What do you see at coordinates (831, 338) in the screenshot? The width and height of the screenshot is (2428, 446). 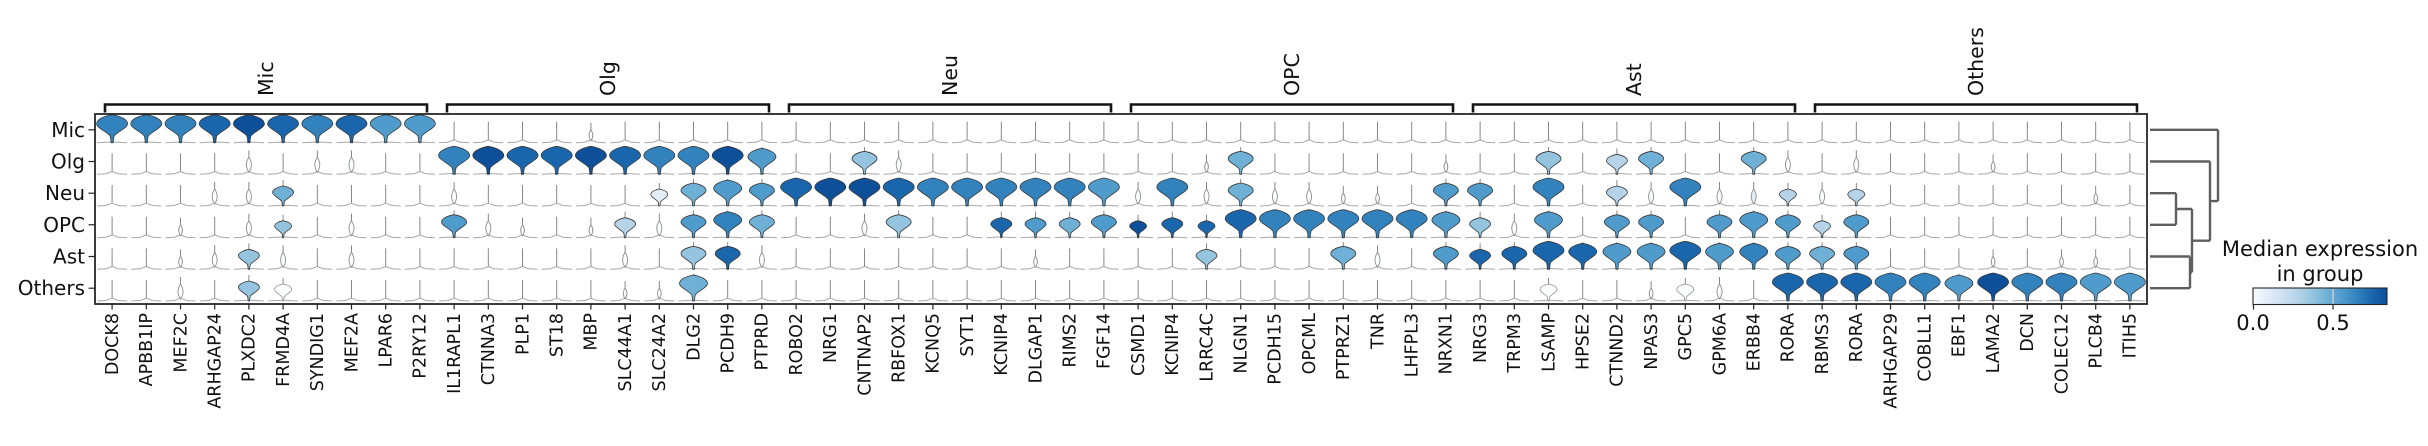 I see `gene-label: NRG1` at bounding box center [831, 338].